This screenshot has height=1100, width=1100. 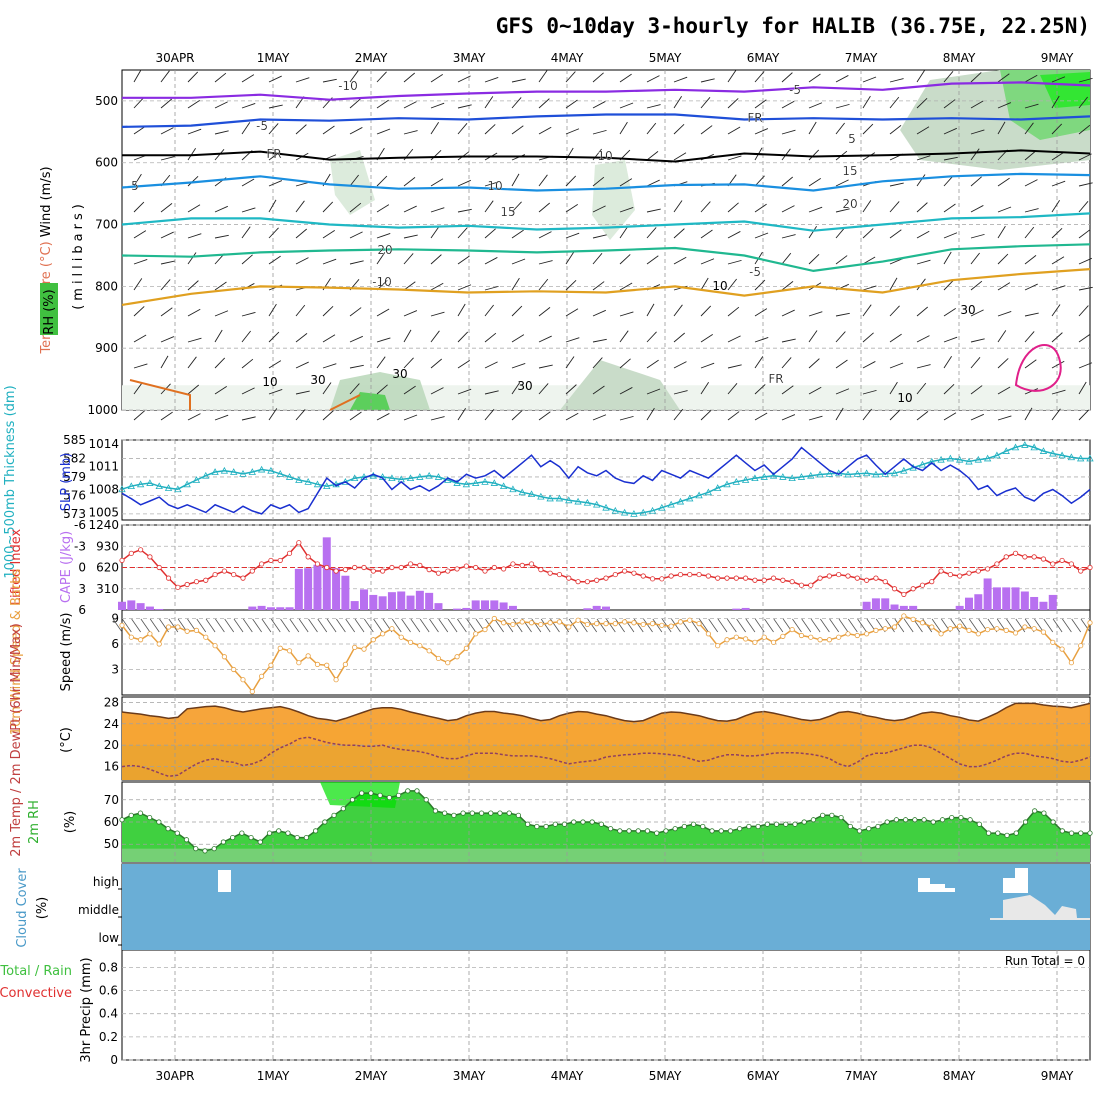 I want to click on top-x-tick: 7MAY, so click(x=861, y=58).